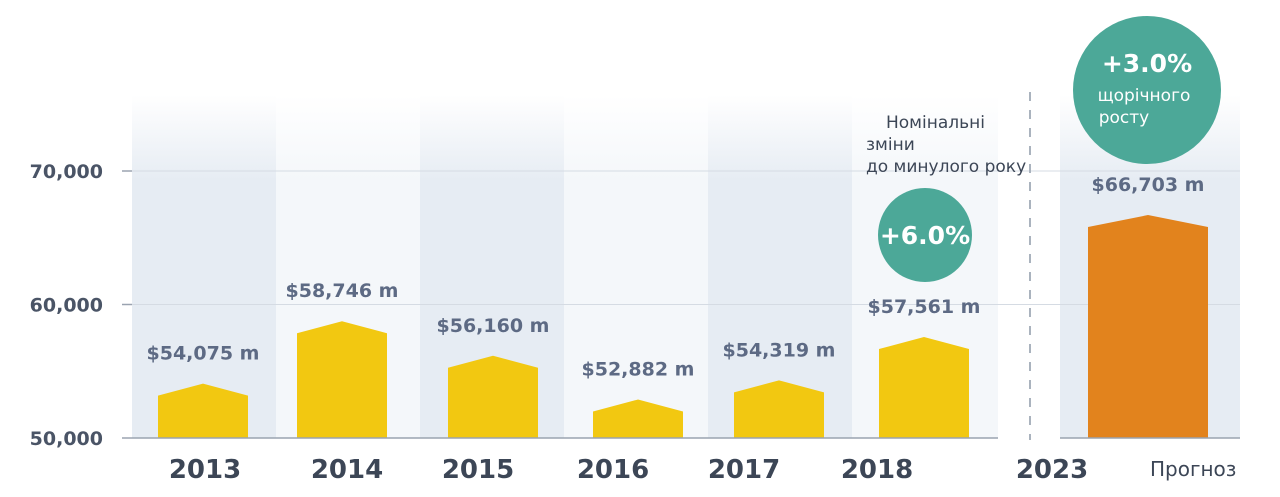 This screenshot has height=497, width=1280. Describe the element at coordinates (638, 418) in the screenshot. I see `bar-2016` at that location.